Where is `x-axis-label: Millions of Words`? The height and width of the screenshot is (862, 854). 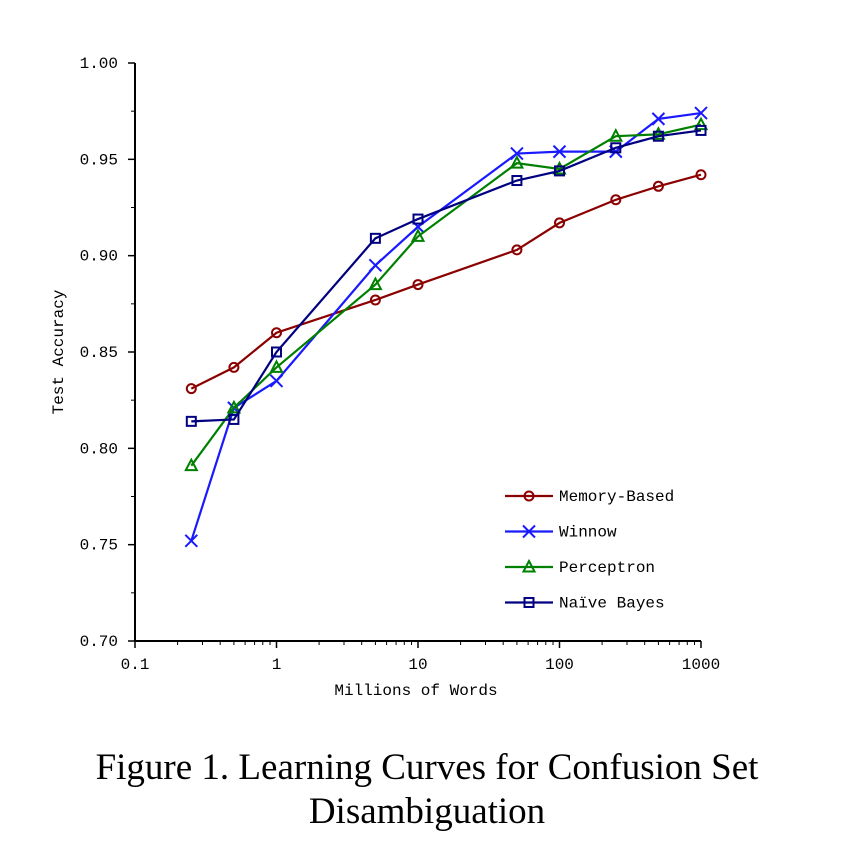 x-axis-label: Millions of Words is located at coordinates (415, 691).